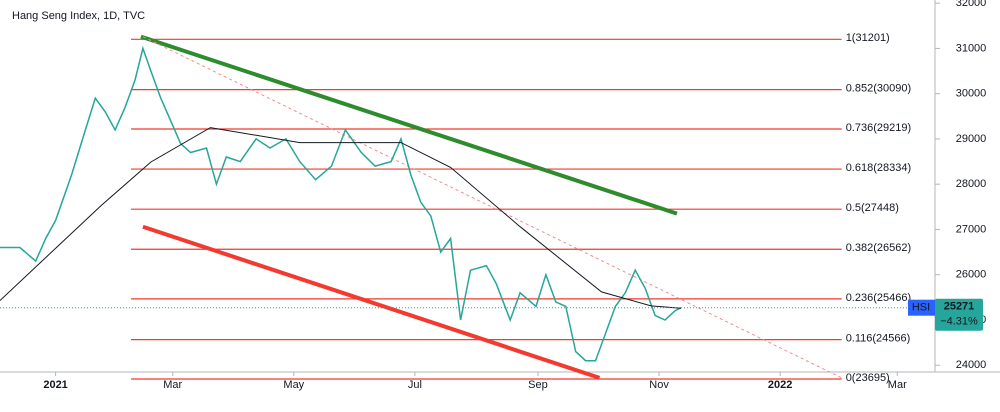 The height and width of the screenshot is (412, 1000). I want to click on y-tick-label: 29000, so click(971, 139).